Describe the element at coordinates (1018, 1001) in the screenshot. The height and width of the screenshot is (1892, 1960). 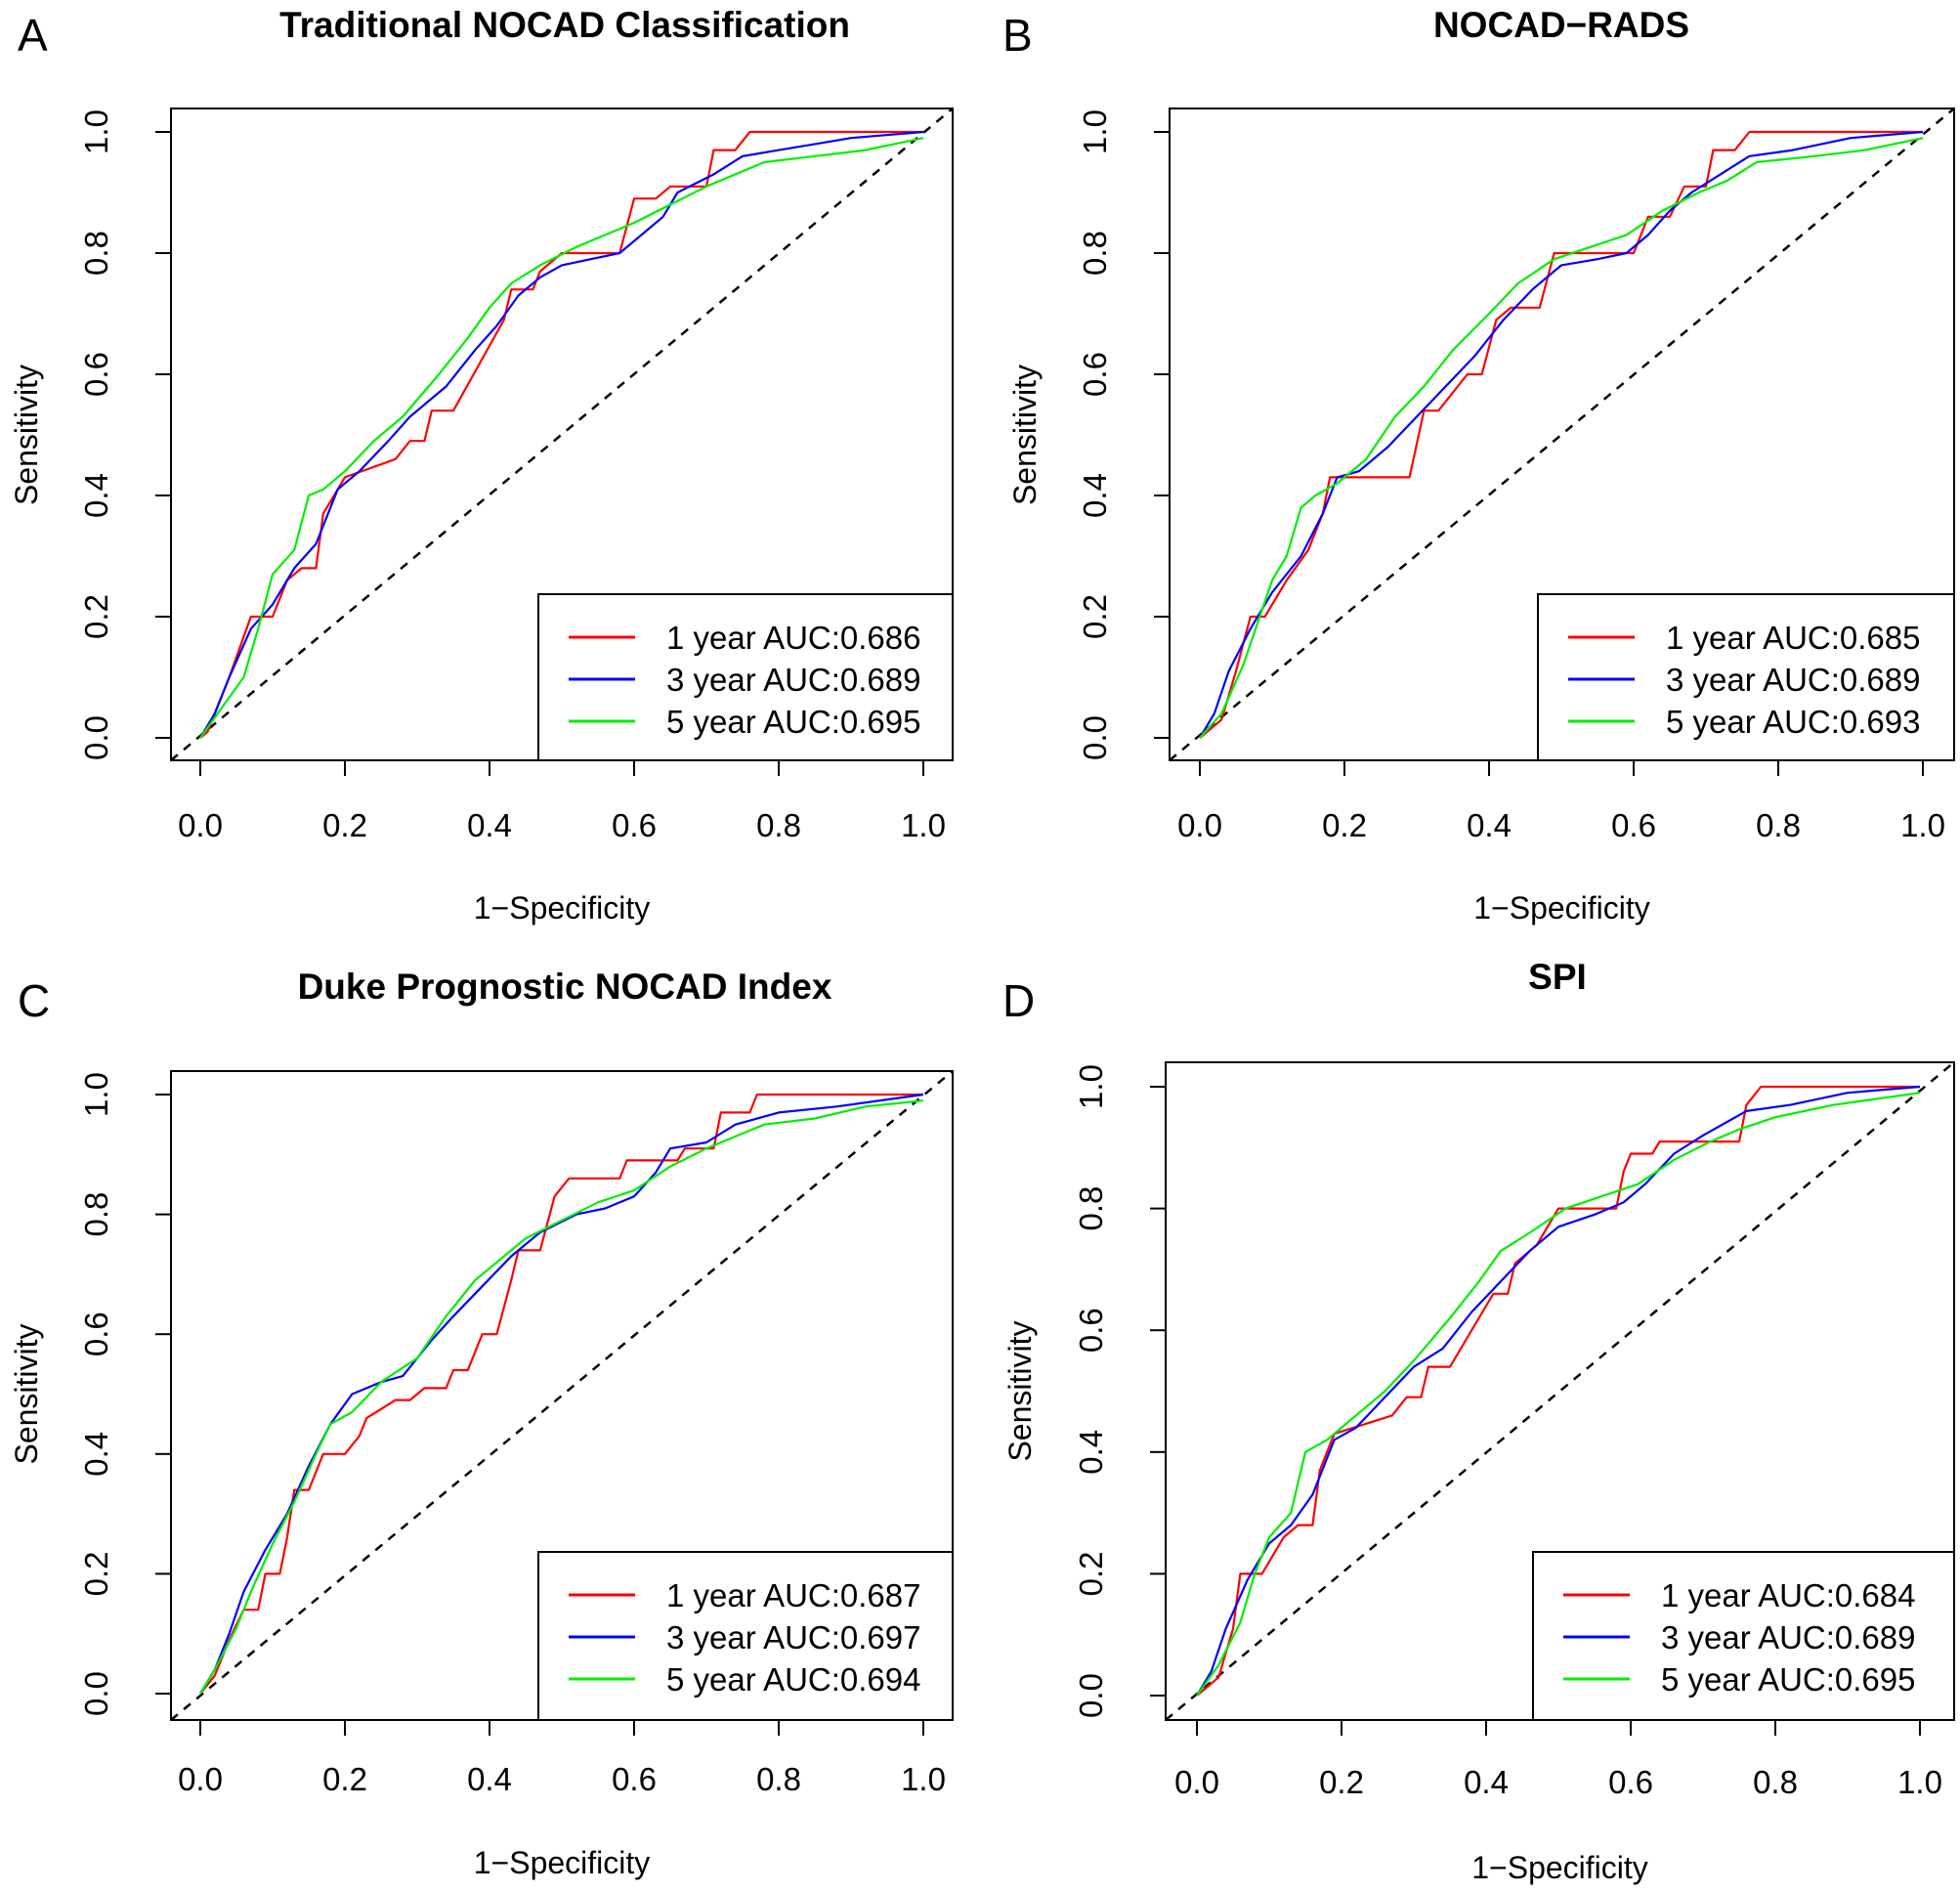
I see `panel-letter: D` at that location.